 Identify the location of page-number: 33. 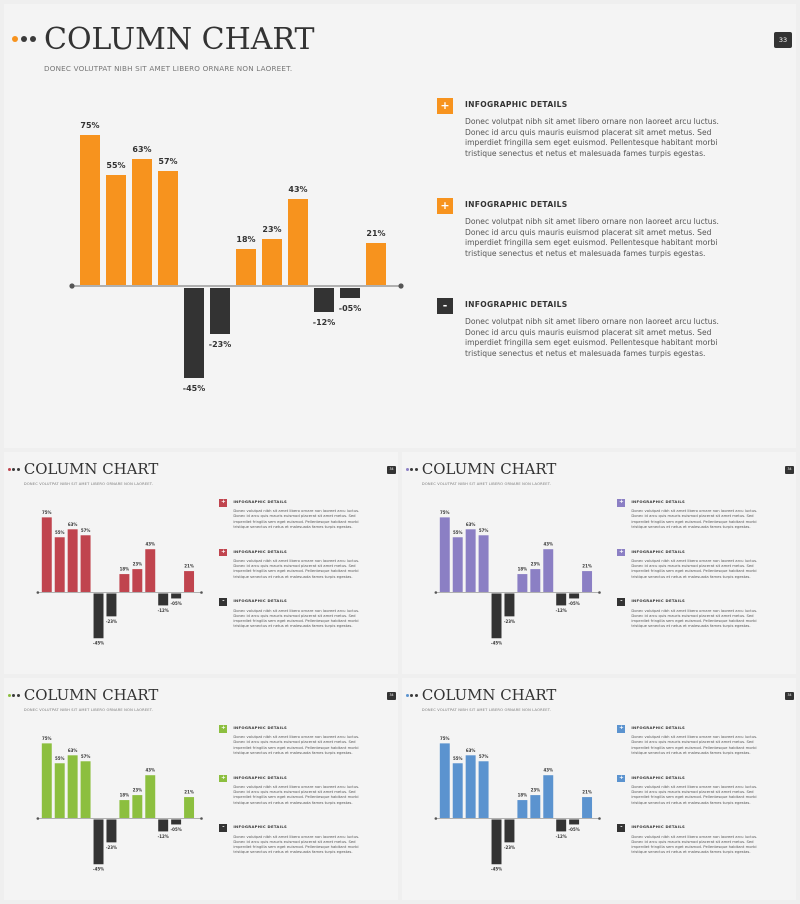
(783, 40).